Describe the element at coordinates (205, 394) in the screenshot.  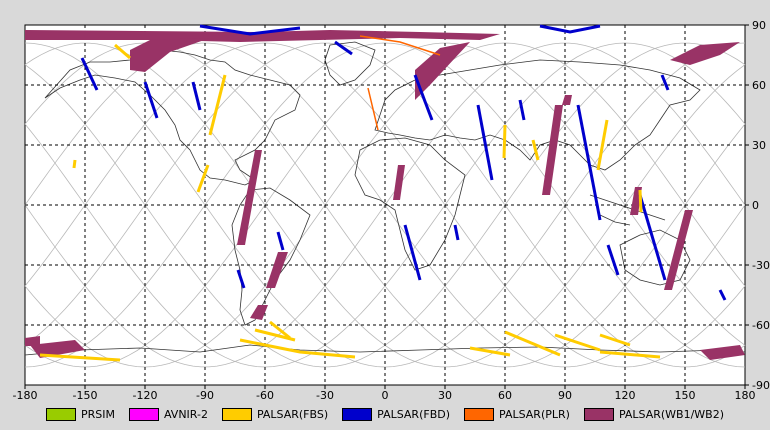
I see `lon-label--90: -90` at that location.